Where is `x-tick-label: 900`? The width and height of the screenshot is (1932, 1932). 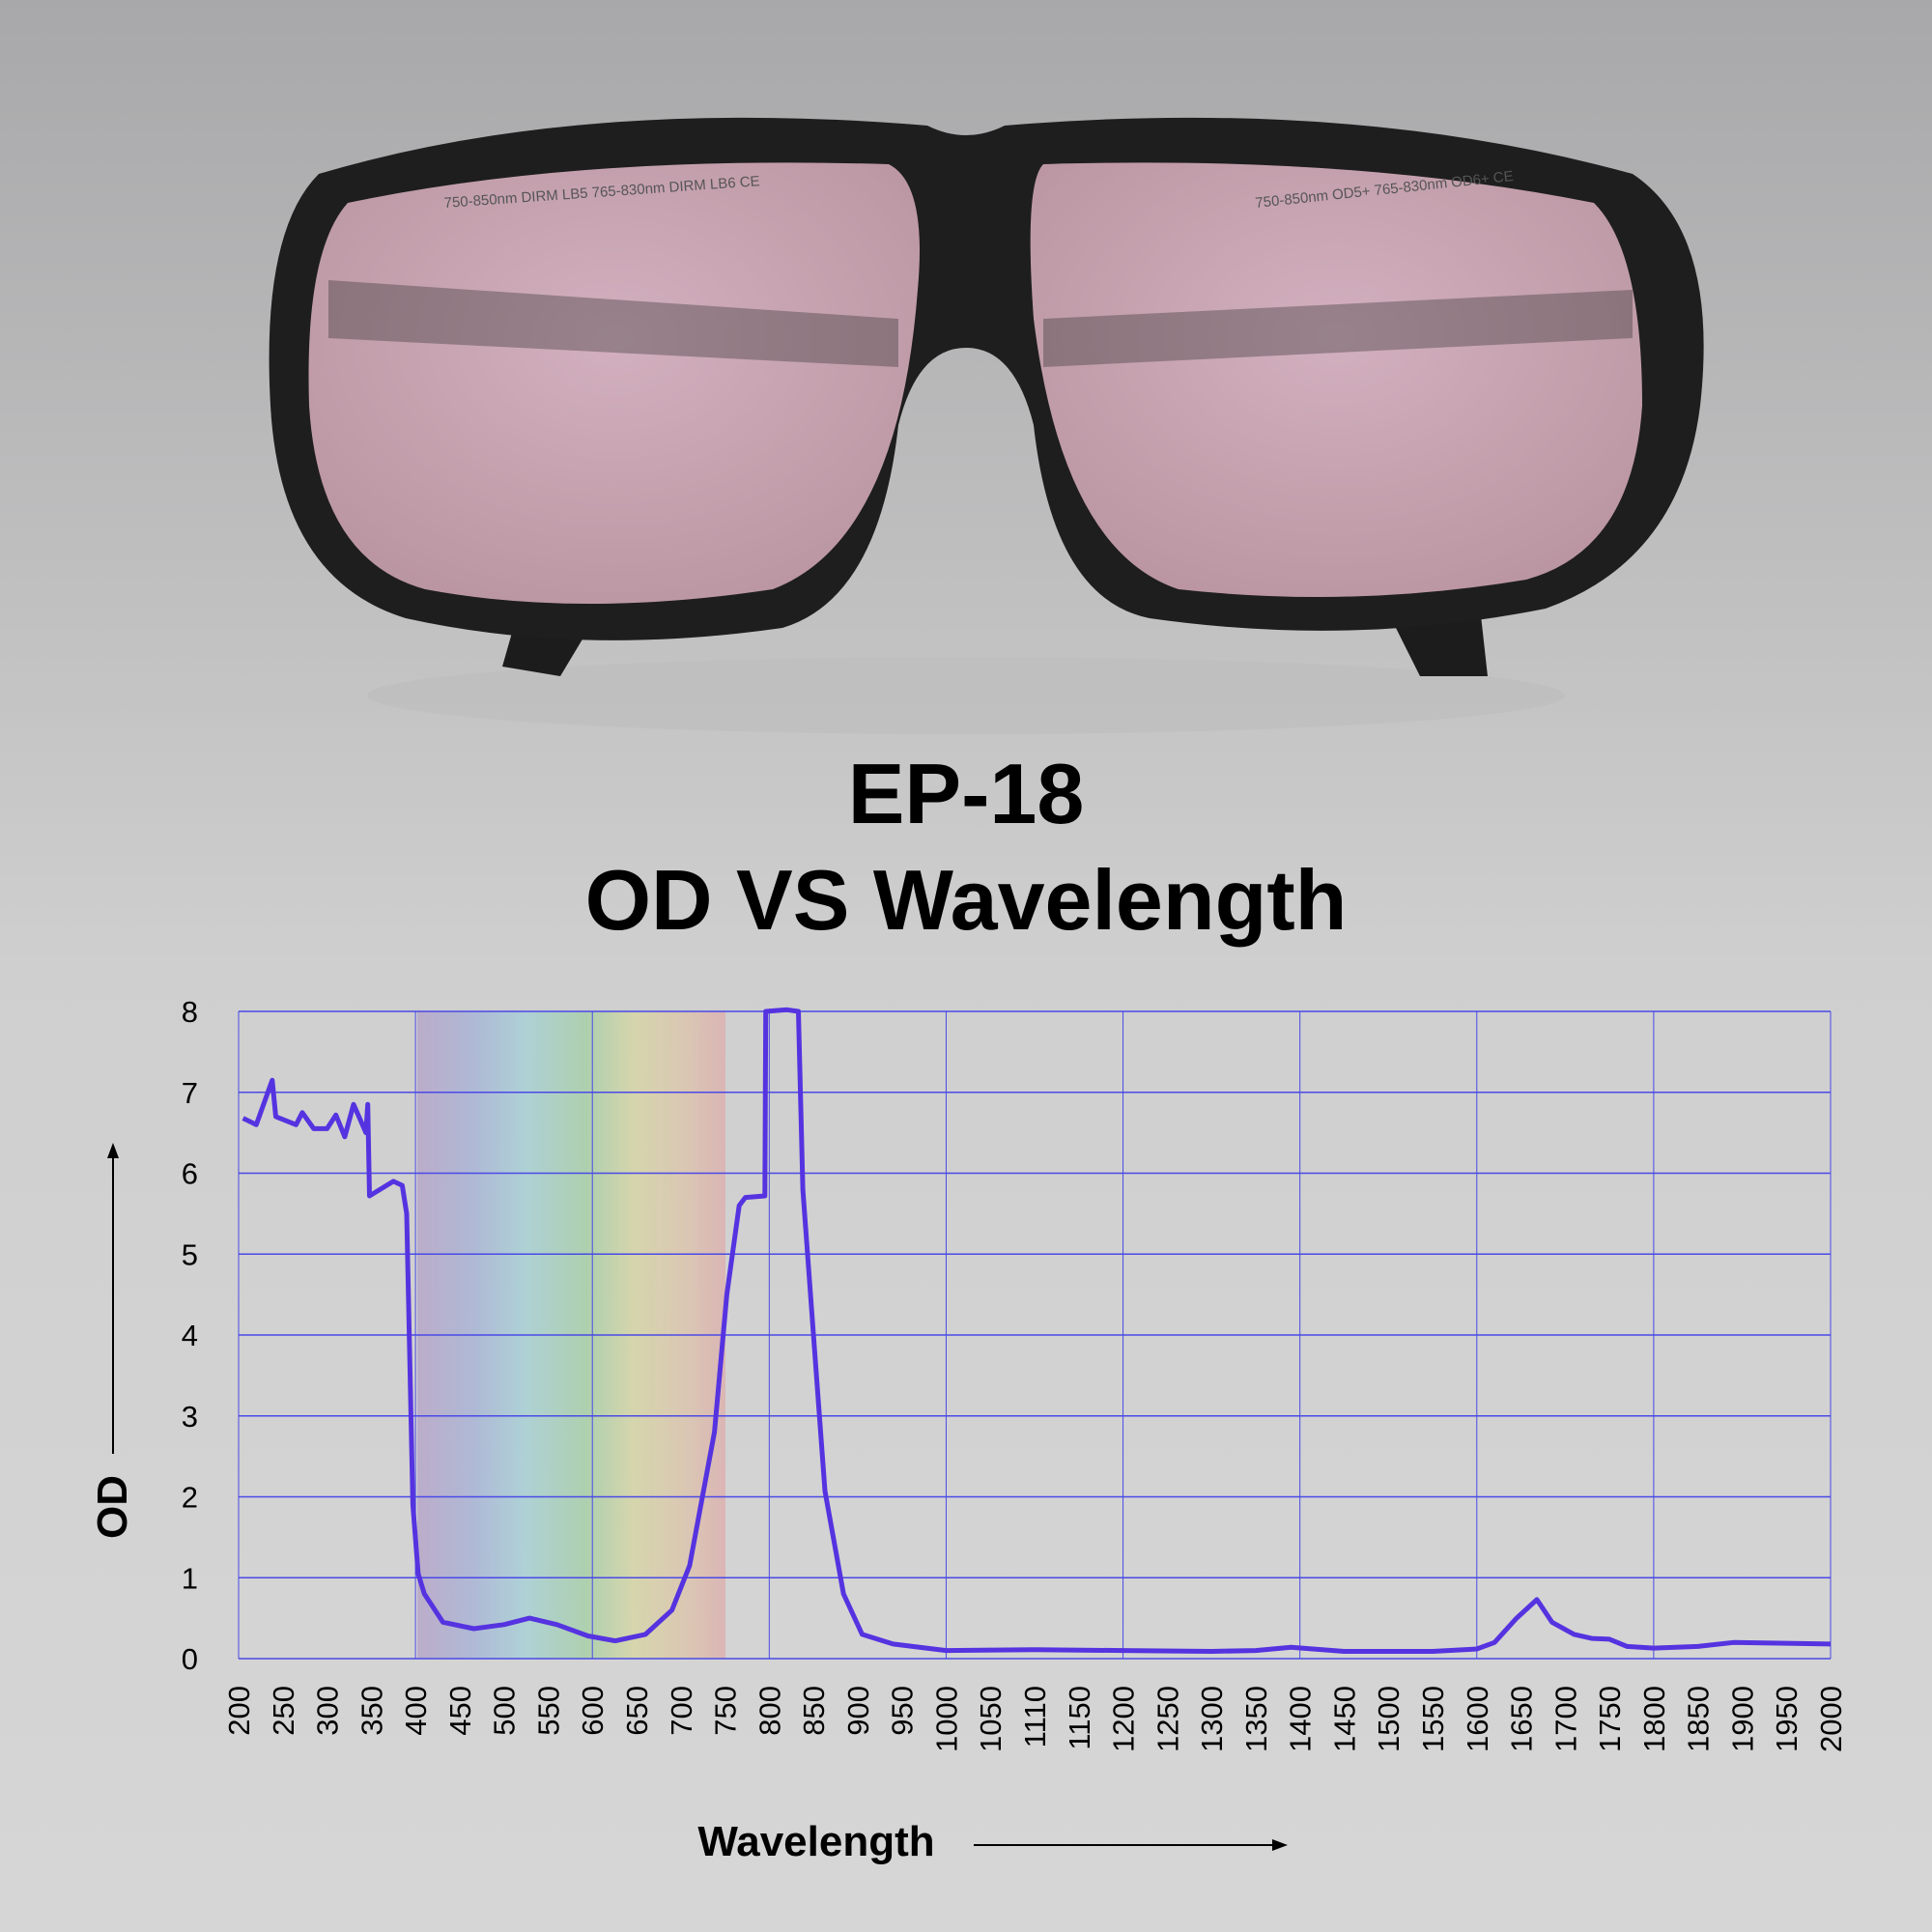 x-tick-label: 900 is located at coordinates (858, 1711).